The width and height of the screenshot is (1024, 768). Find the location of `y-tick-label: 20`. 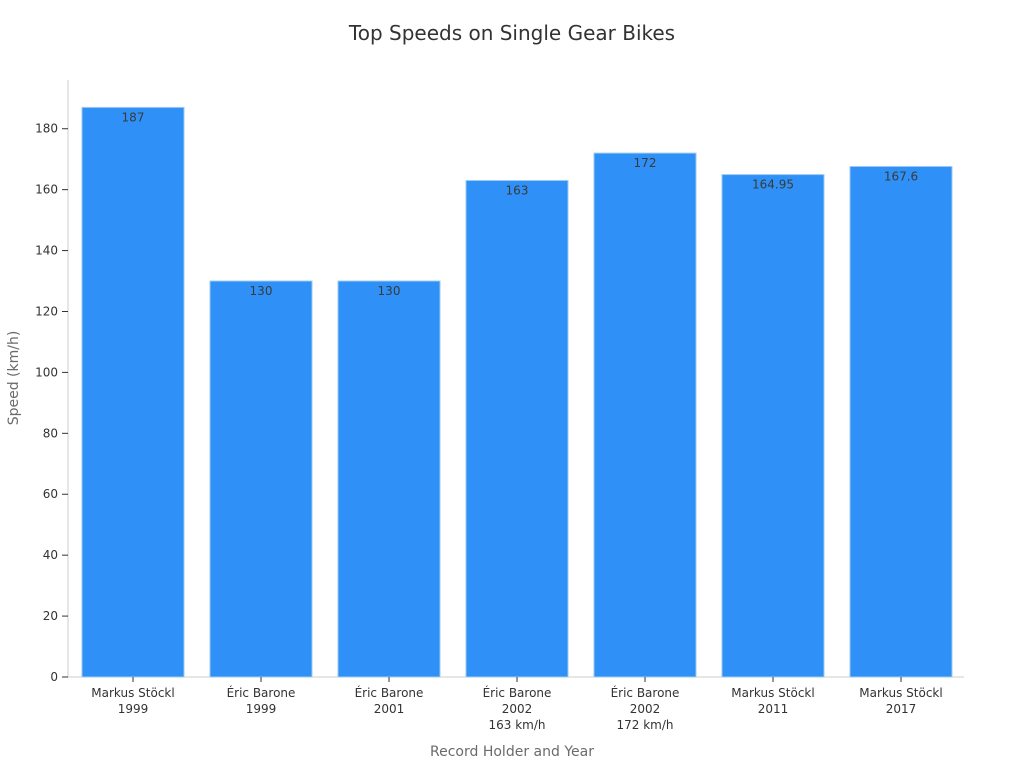

y-tick-label: 20 is located at coordinates (50, 616).